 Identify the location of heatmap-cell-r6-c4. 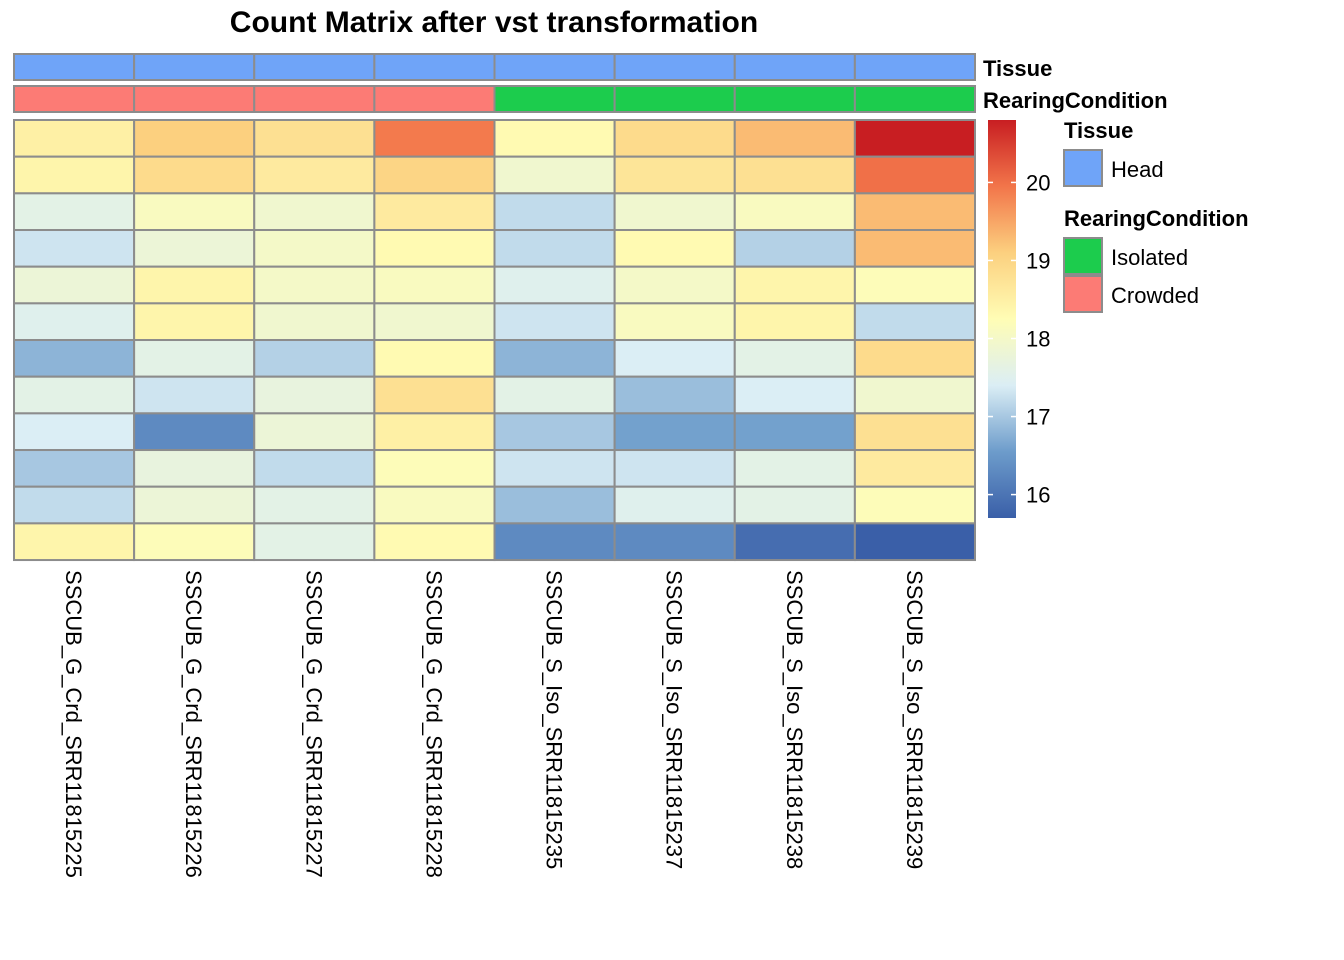
(434, 322).